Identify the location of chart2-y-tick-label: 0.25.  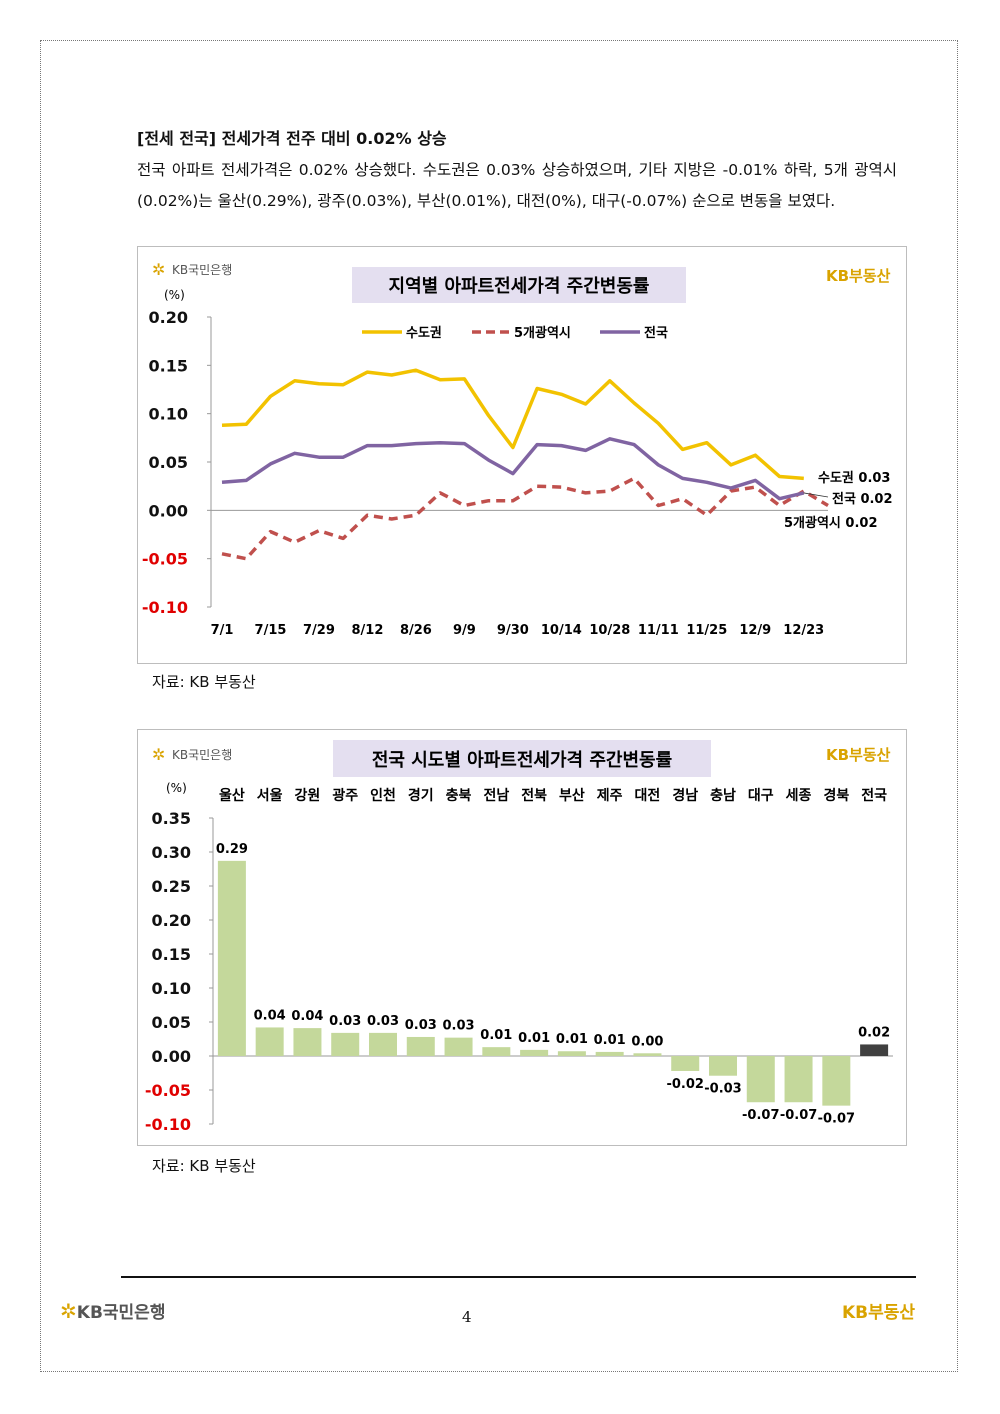
(171, 886).